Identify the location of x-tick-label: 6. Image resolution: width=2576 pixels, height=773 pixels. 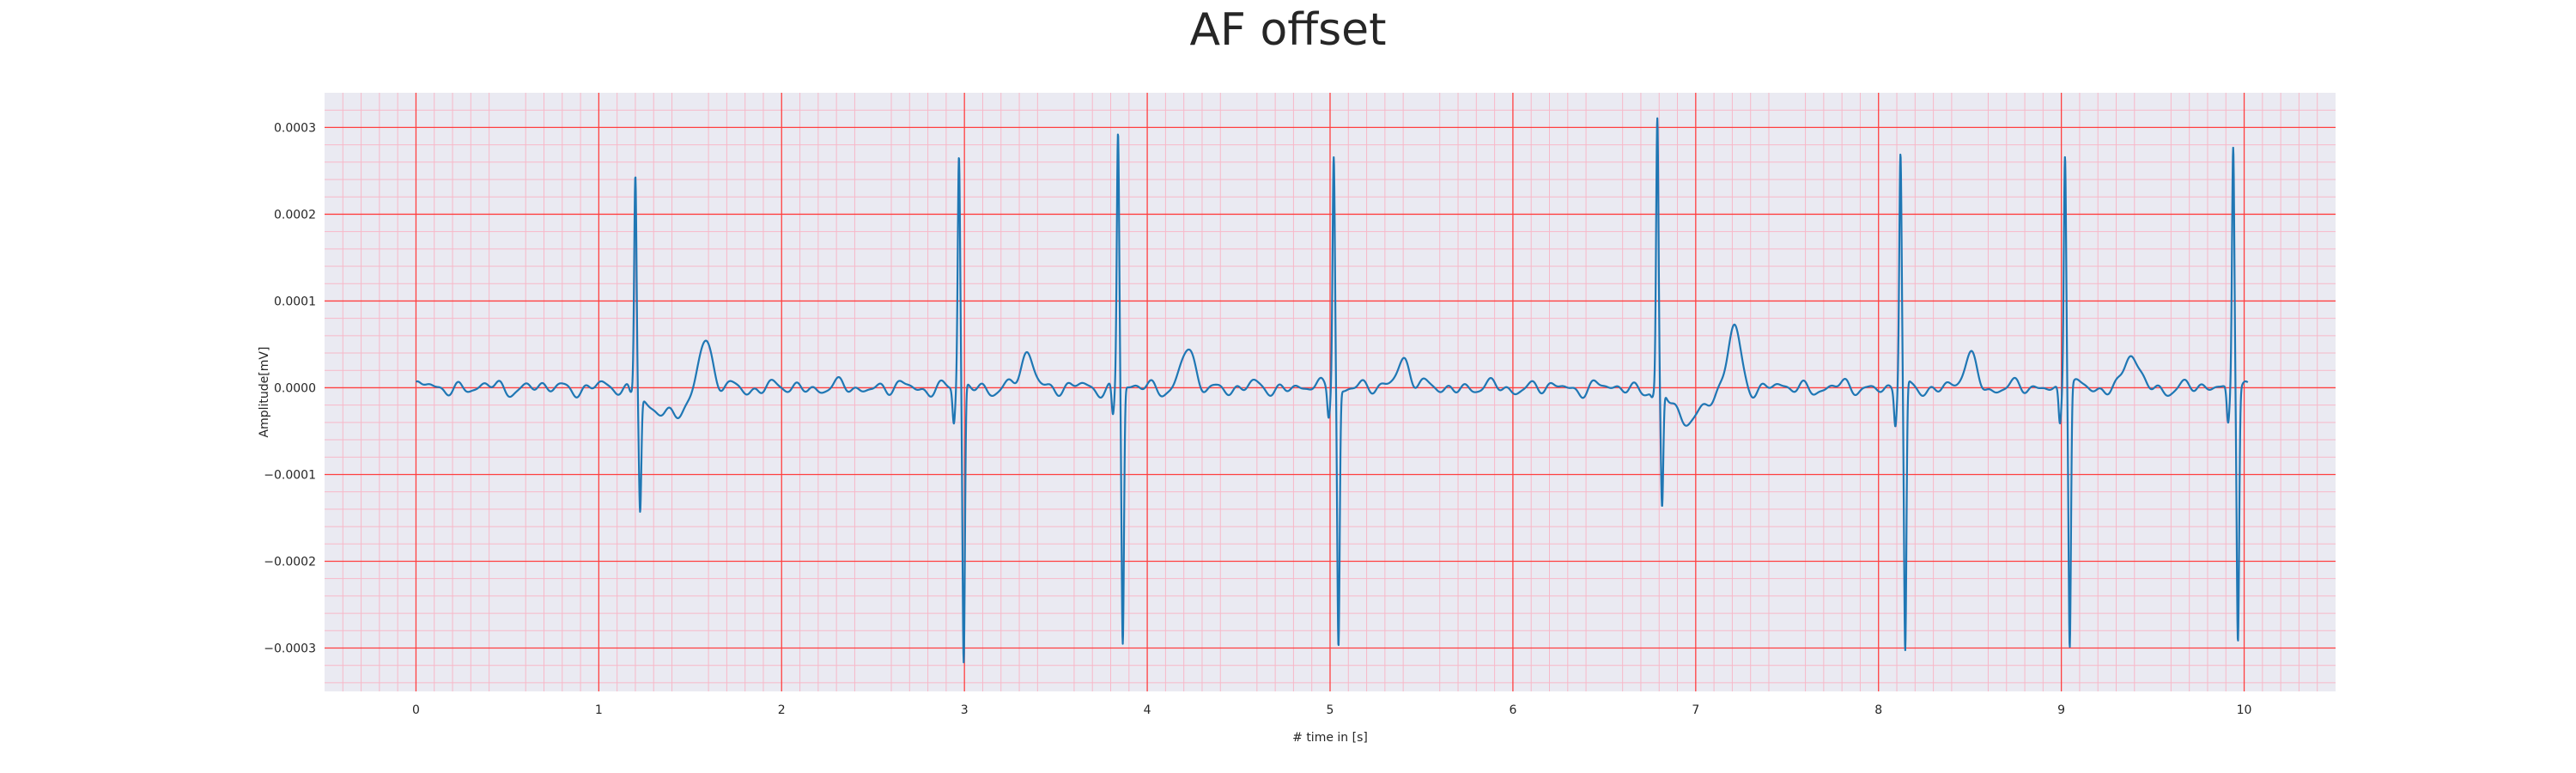
(1513, 710).